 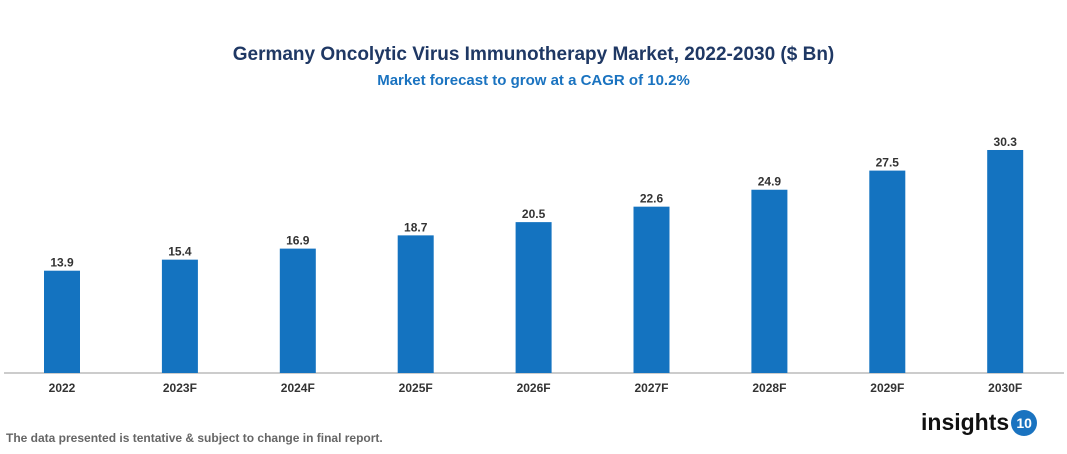 I want to click on x-tick-label: 2026F, so click(x=534, y=388).